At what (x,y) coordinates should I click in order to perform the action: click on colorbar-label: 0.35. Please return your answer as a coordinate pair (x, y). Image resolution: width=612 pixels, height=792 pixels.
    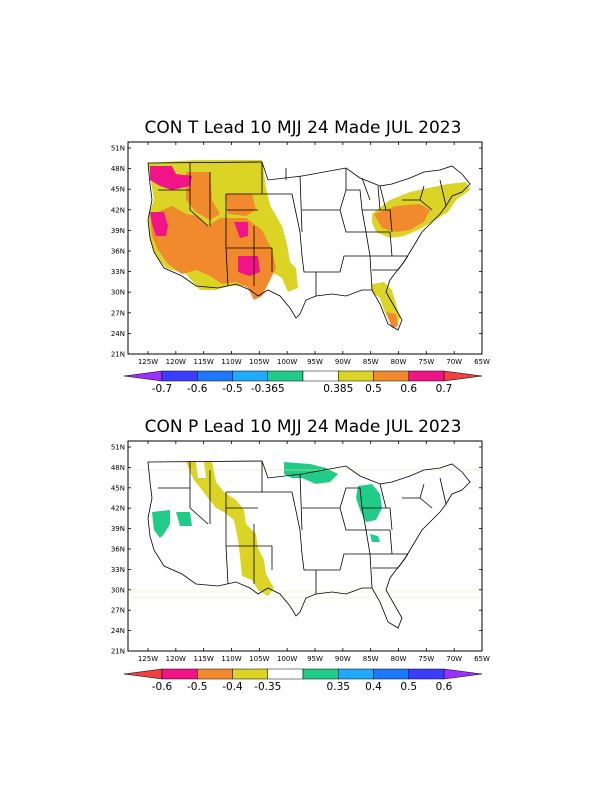
    Looking at the image, I should click on (338, 687).